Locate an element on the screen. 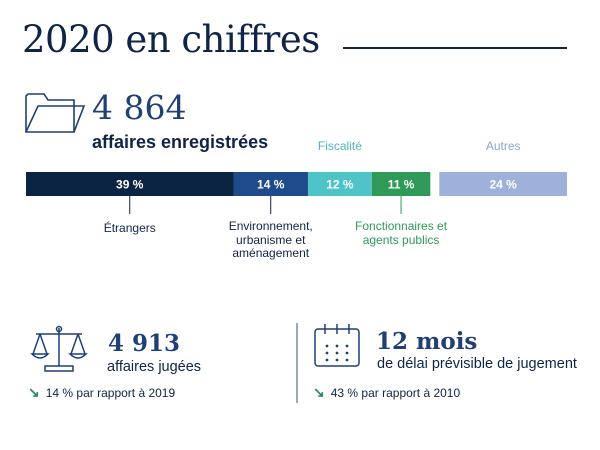 The width and height of the screenshot is (600, 450). calendar-icon is located at coordinates (337, 345).